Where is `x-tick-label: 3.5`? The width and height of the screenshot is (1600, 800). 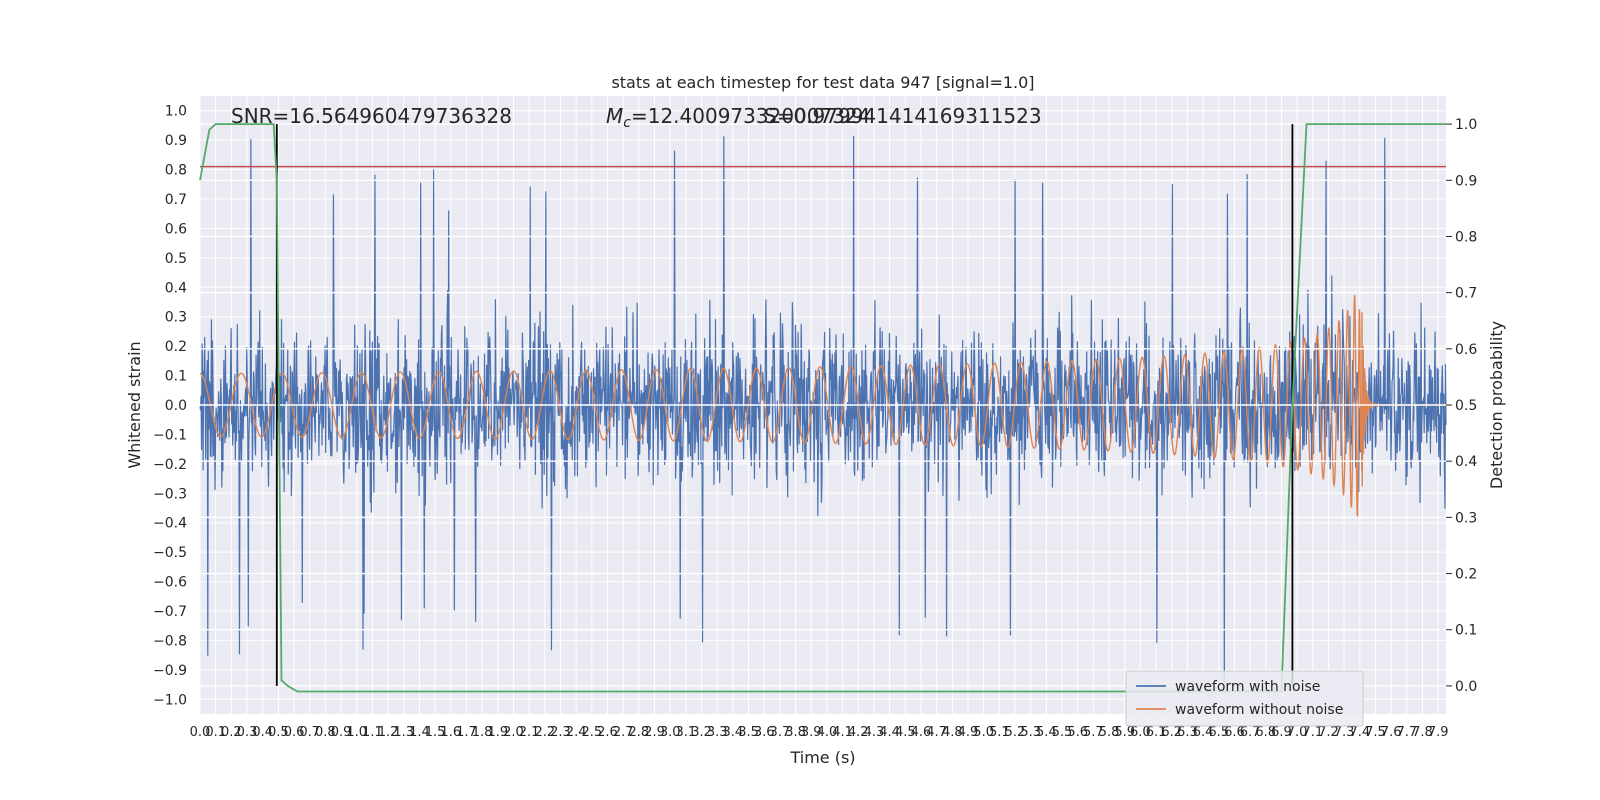
x-tick-label: 3.5 is located at coordinates (748, 732).